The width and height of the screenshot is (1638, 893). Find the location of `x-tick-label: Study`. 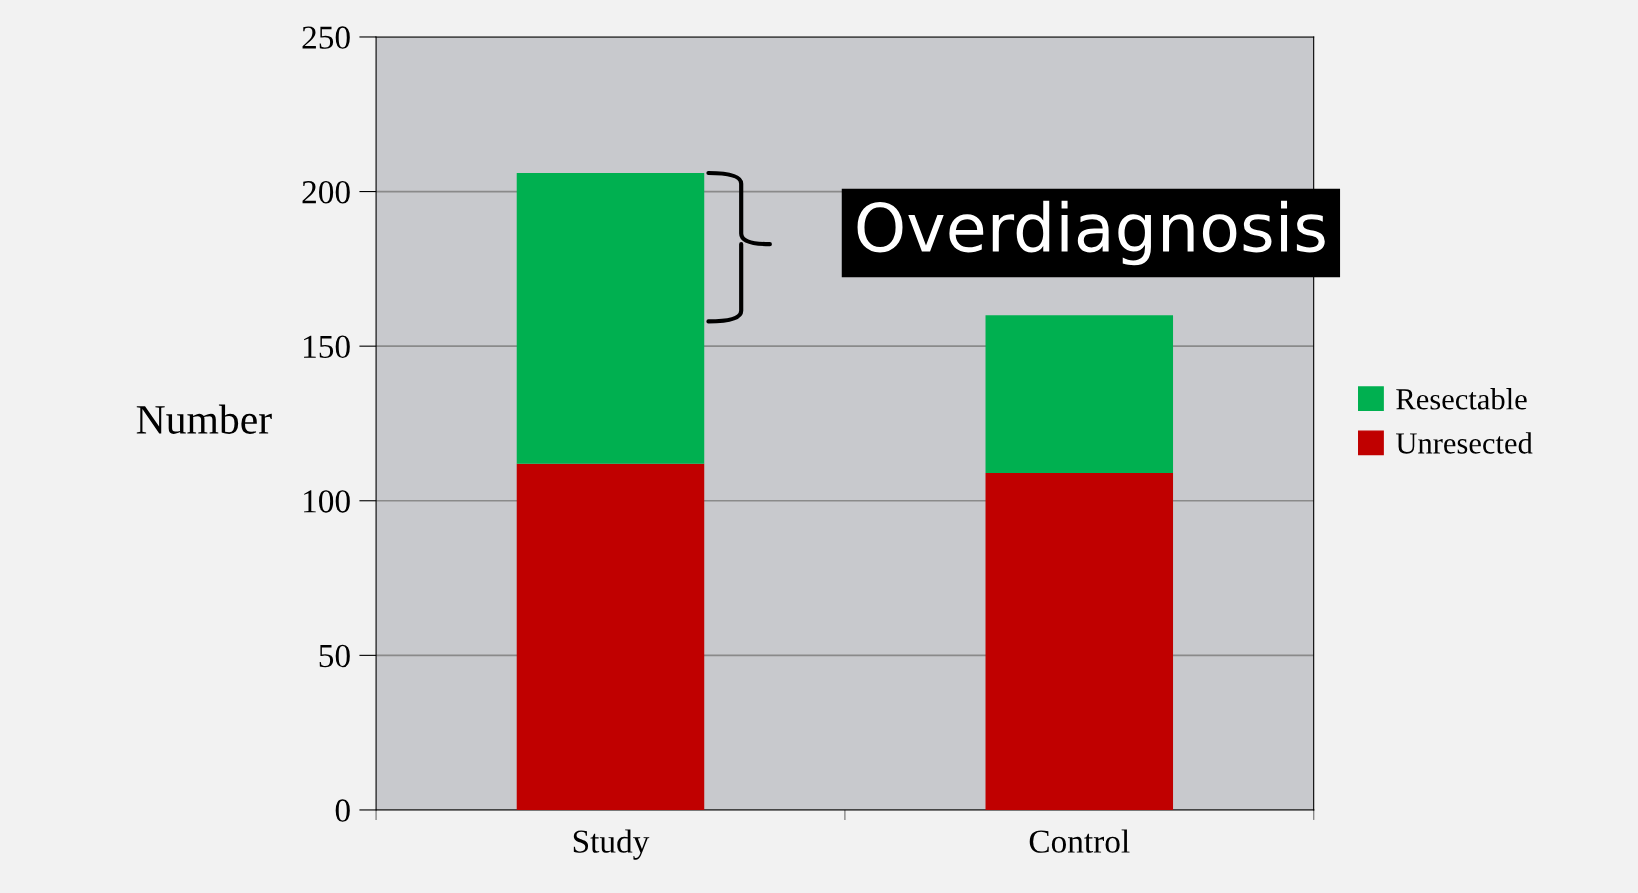

x-tick-label: Study is located at coordinates (611, 844).